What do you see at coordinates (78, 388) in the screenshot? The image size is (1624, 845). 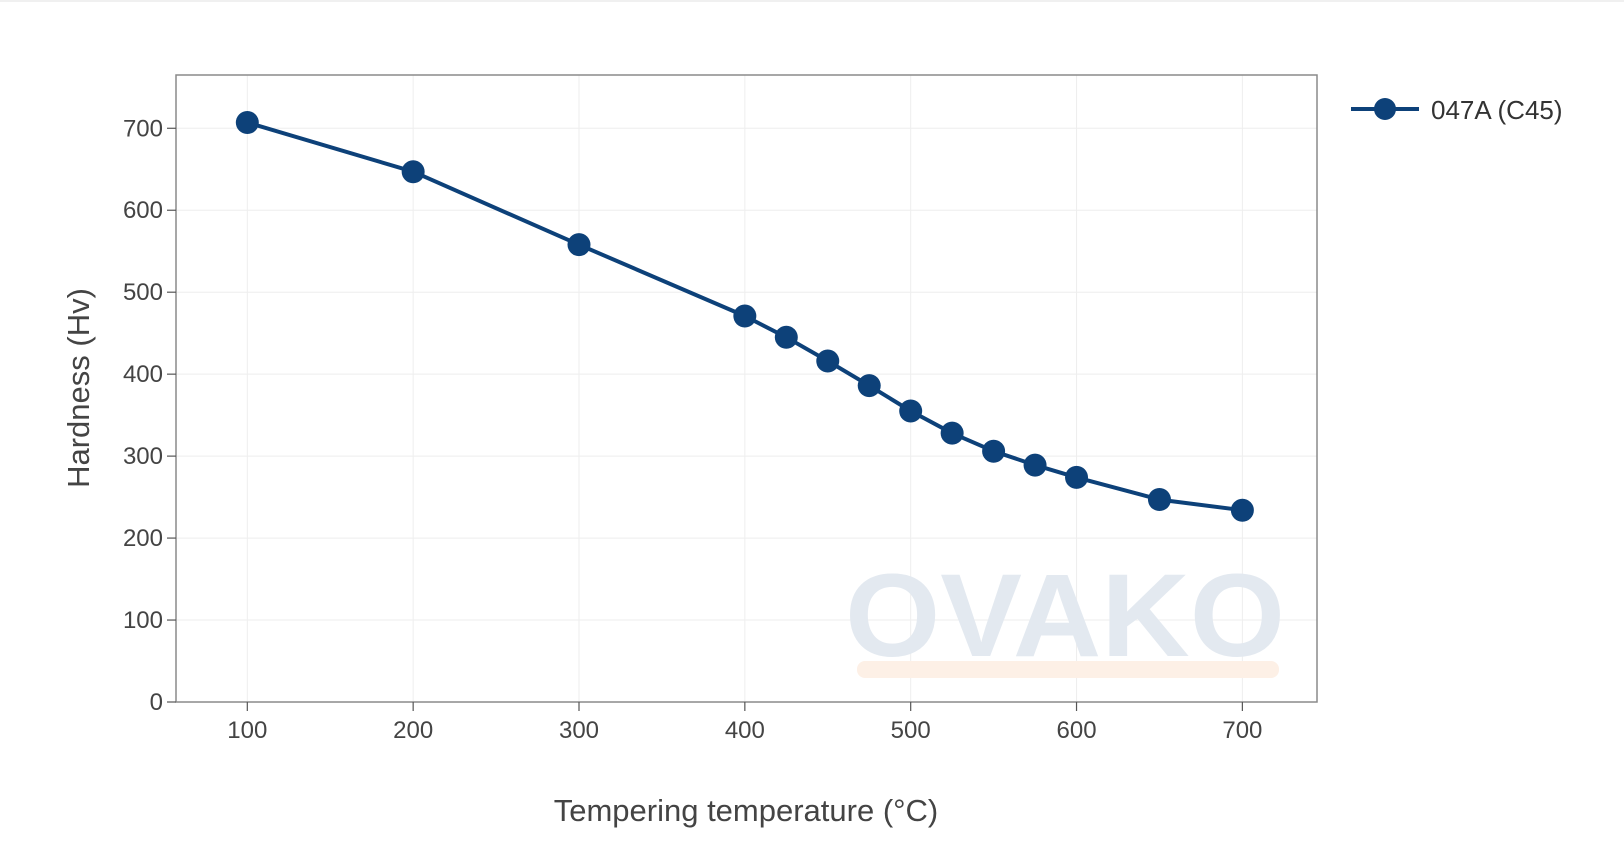 I see `y-axis-title: Hardness (Hv)` at bounding box center [78, 388].